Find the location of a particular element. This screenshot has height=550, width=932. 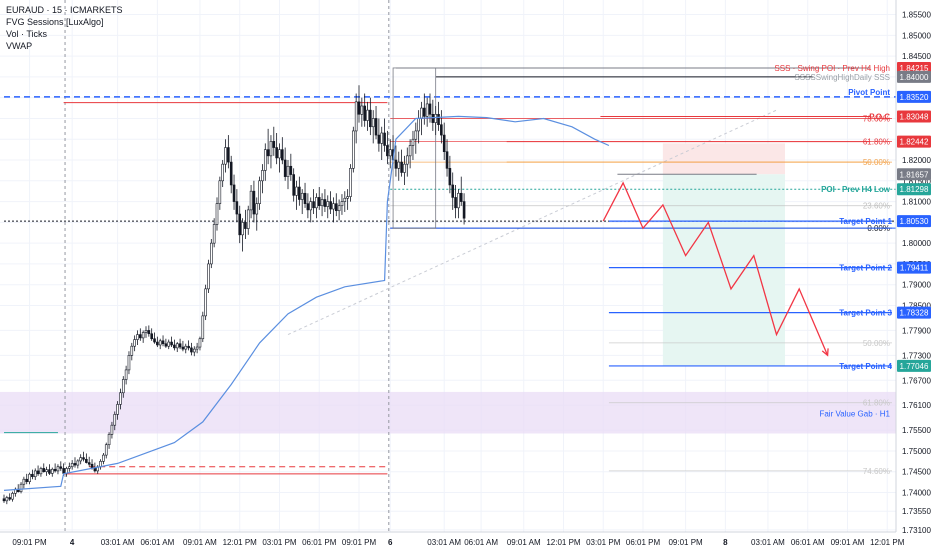

price-tag-label: 1.84215 is located at coordinates (914, 68).